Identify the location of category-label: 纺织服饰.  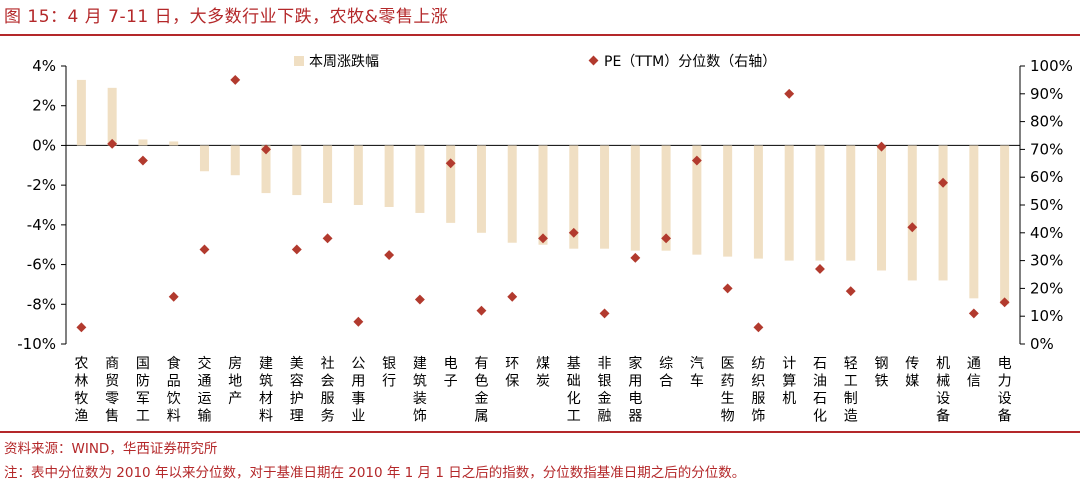
(758, 390).